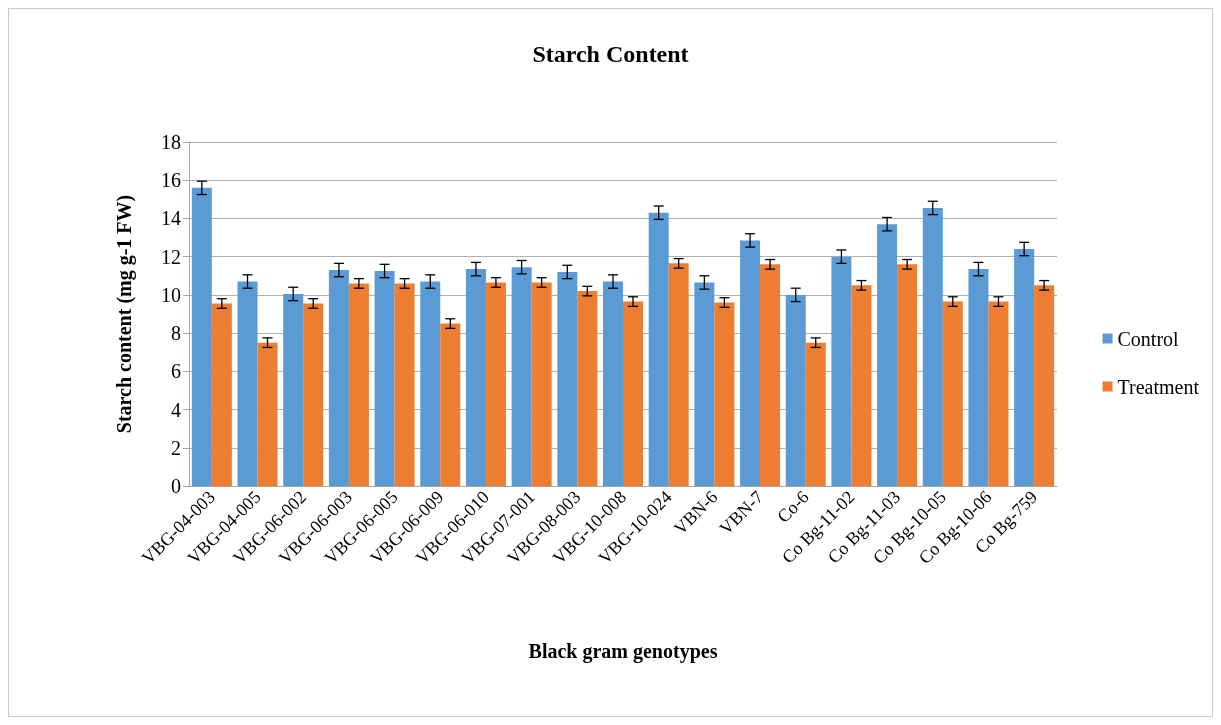 This screenshot has height=725, width=1221. I want to click on y-tick-label: 0, so click(176, 486).